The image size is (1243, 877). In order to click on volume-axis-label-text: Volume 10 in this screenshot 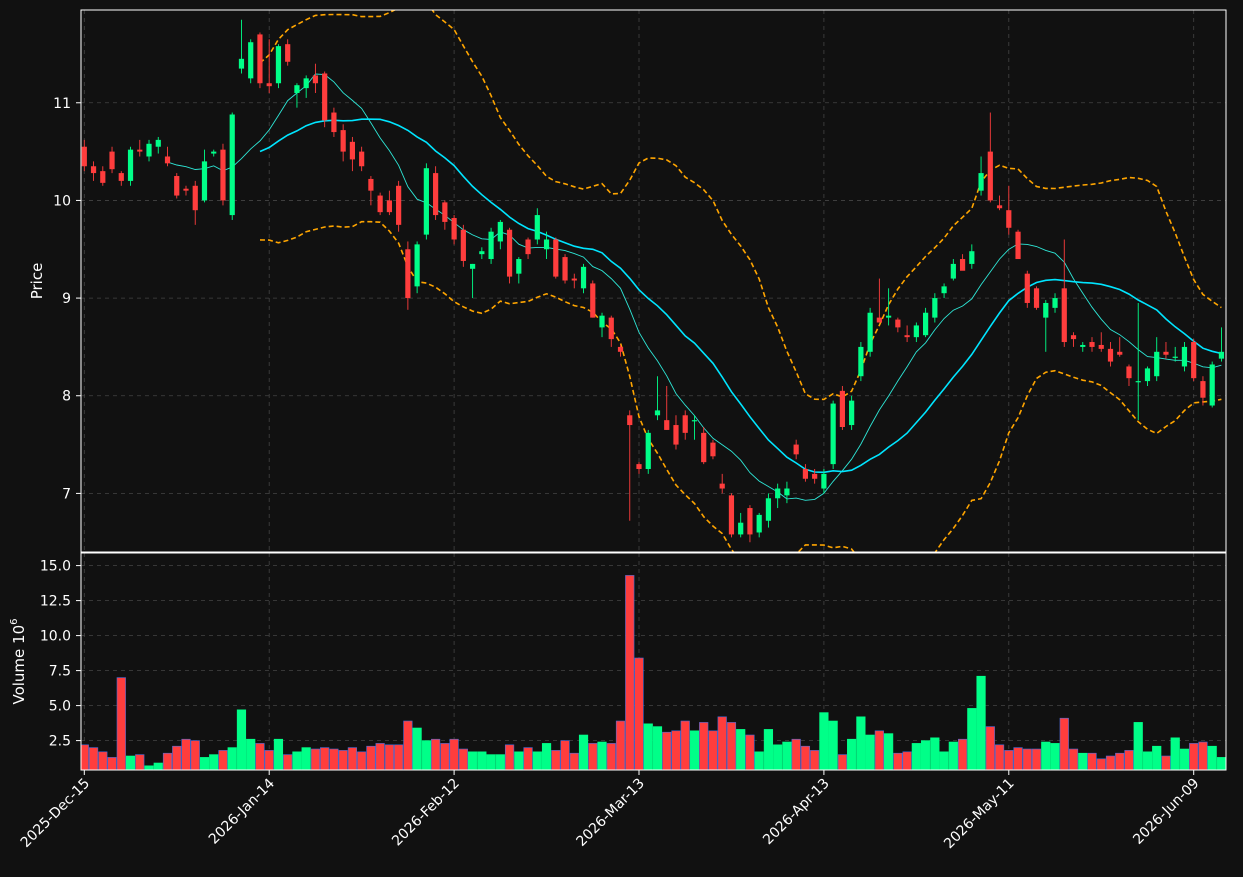, I will do `click(19, 665)`.